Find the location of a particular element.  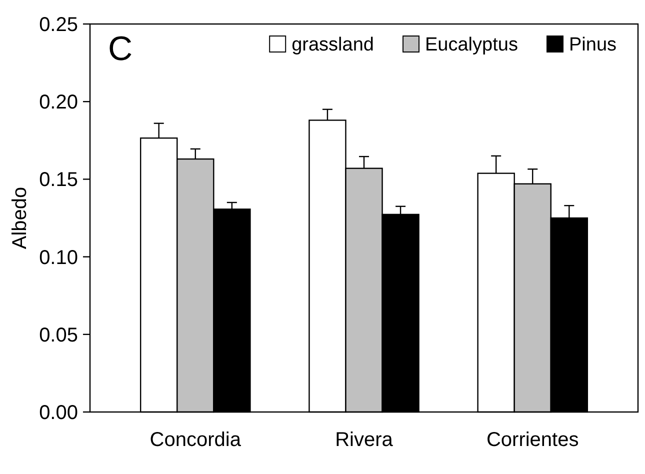

y-tick-label: 0.15 is located at coordinates (58, 180).